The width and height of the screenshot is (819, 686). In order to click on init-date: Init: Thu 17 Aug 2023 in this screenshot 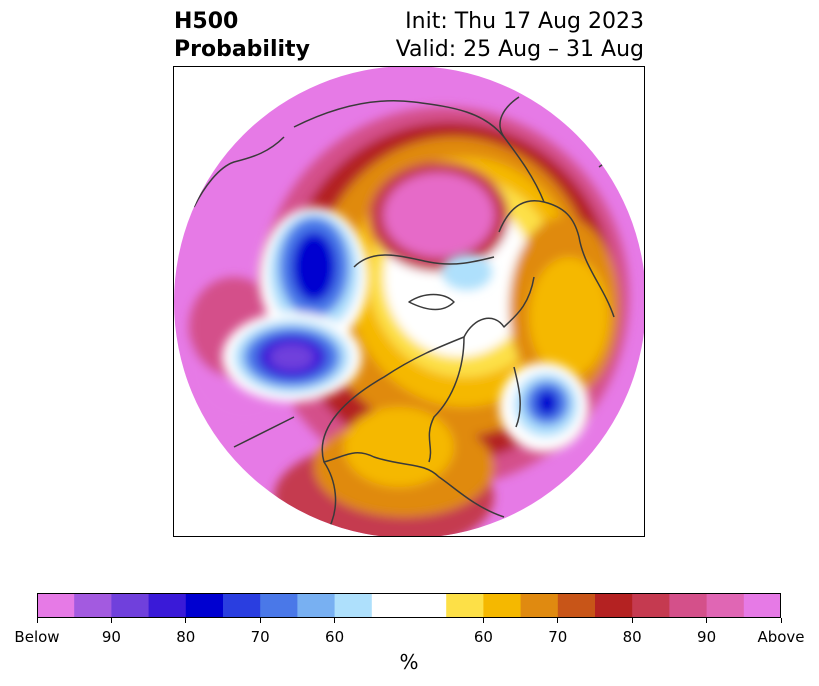, I will do `click(524, 21)`.